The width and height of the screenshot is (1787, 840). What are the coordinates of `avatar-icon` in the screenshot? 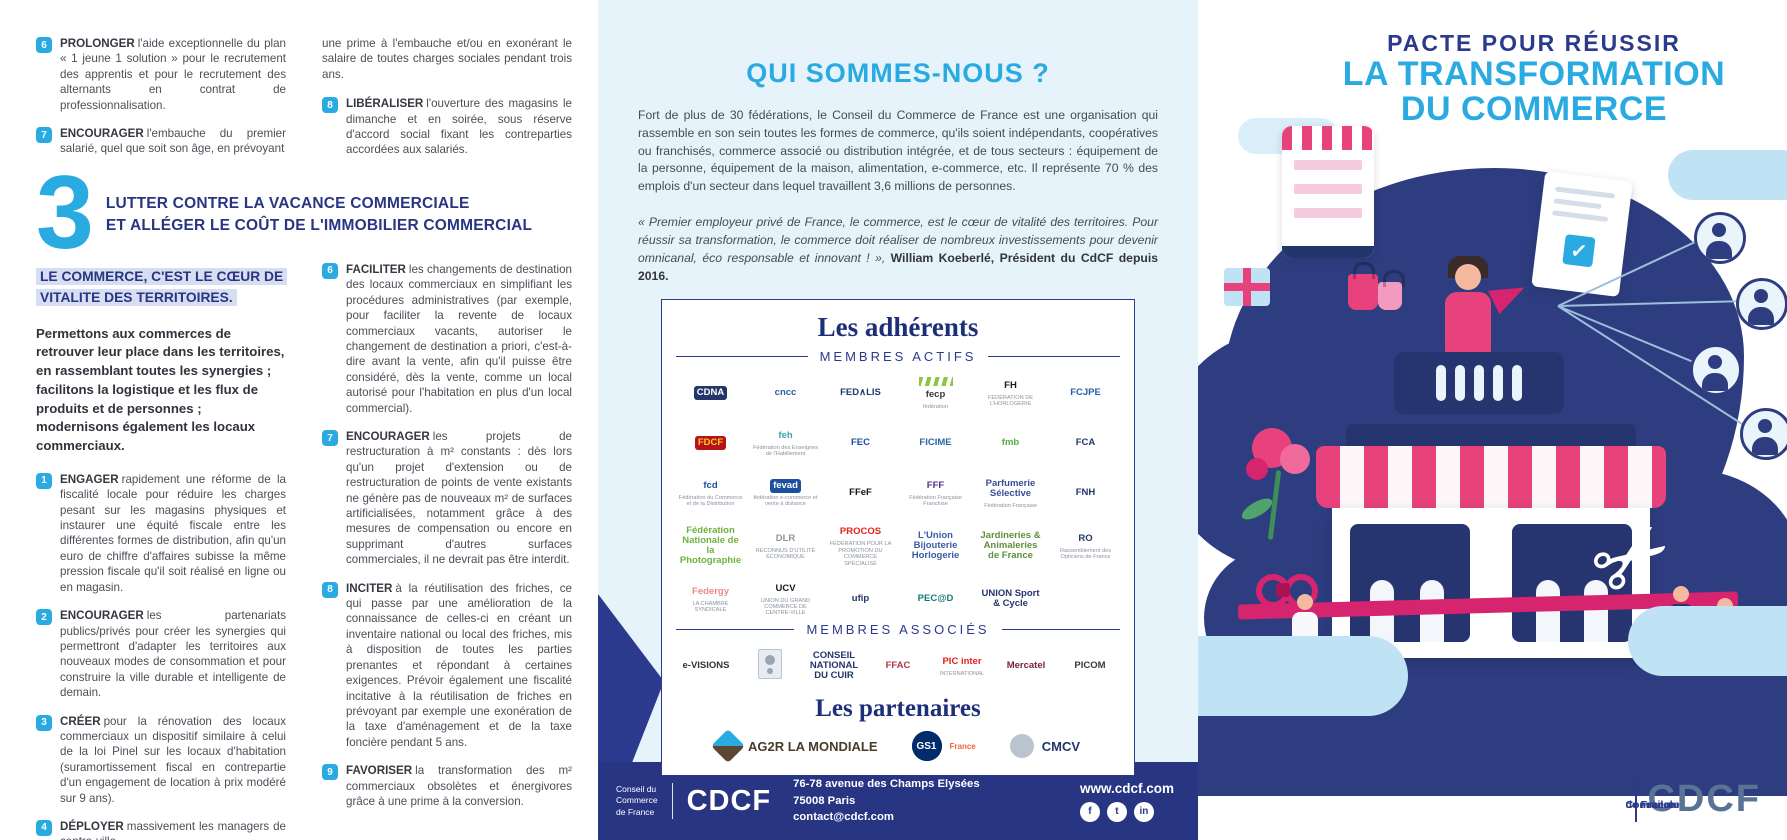 It's located at (1761, 304).